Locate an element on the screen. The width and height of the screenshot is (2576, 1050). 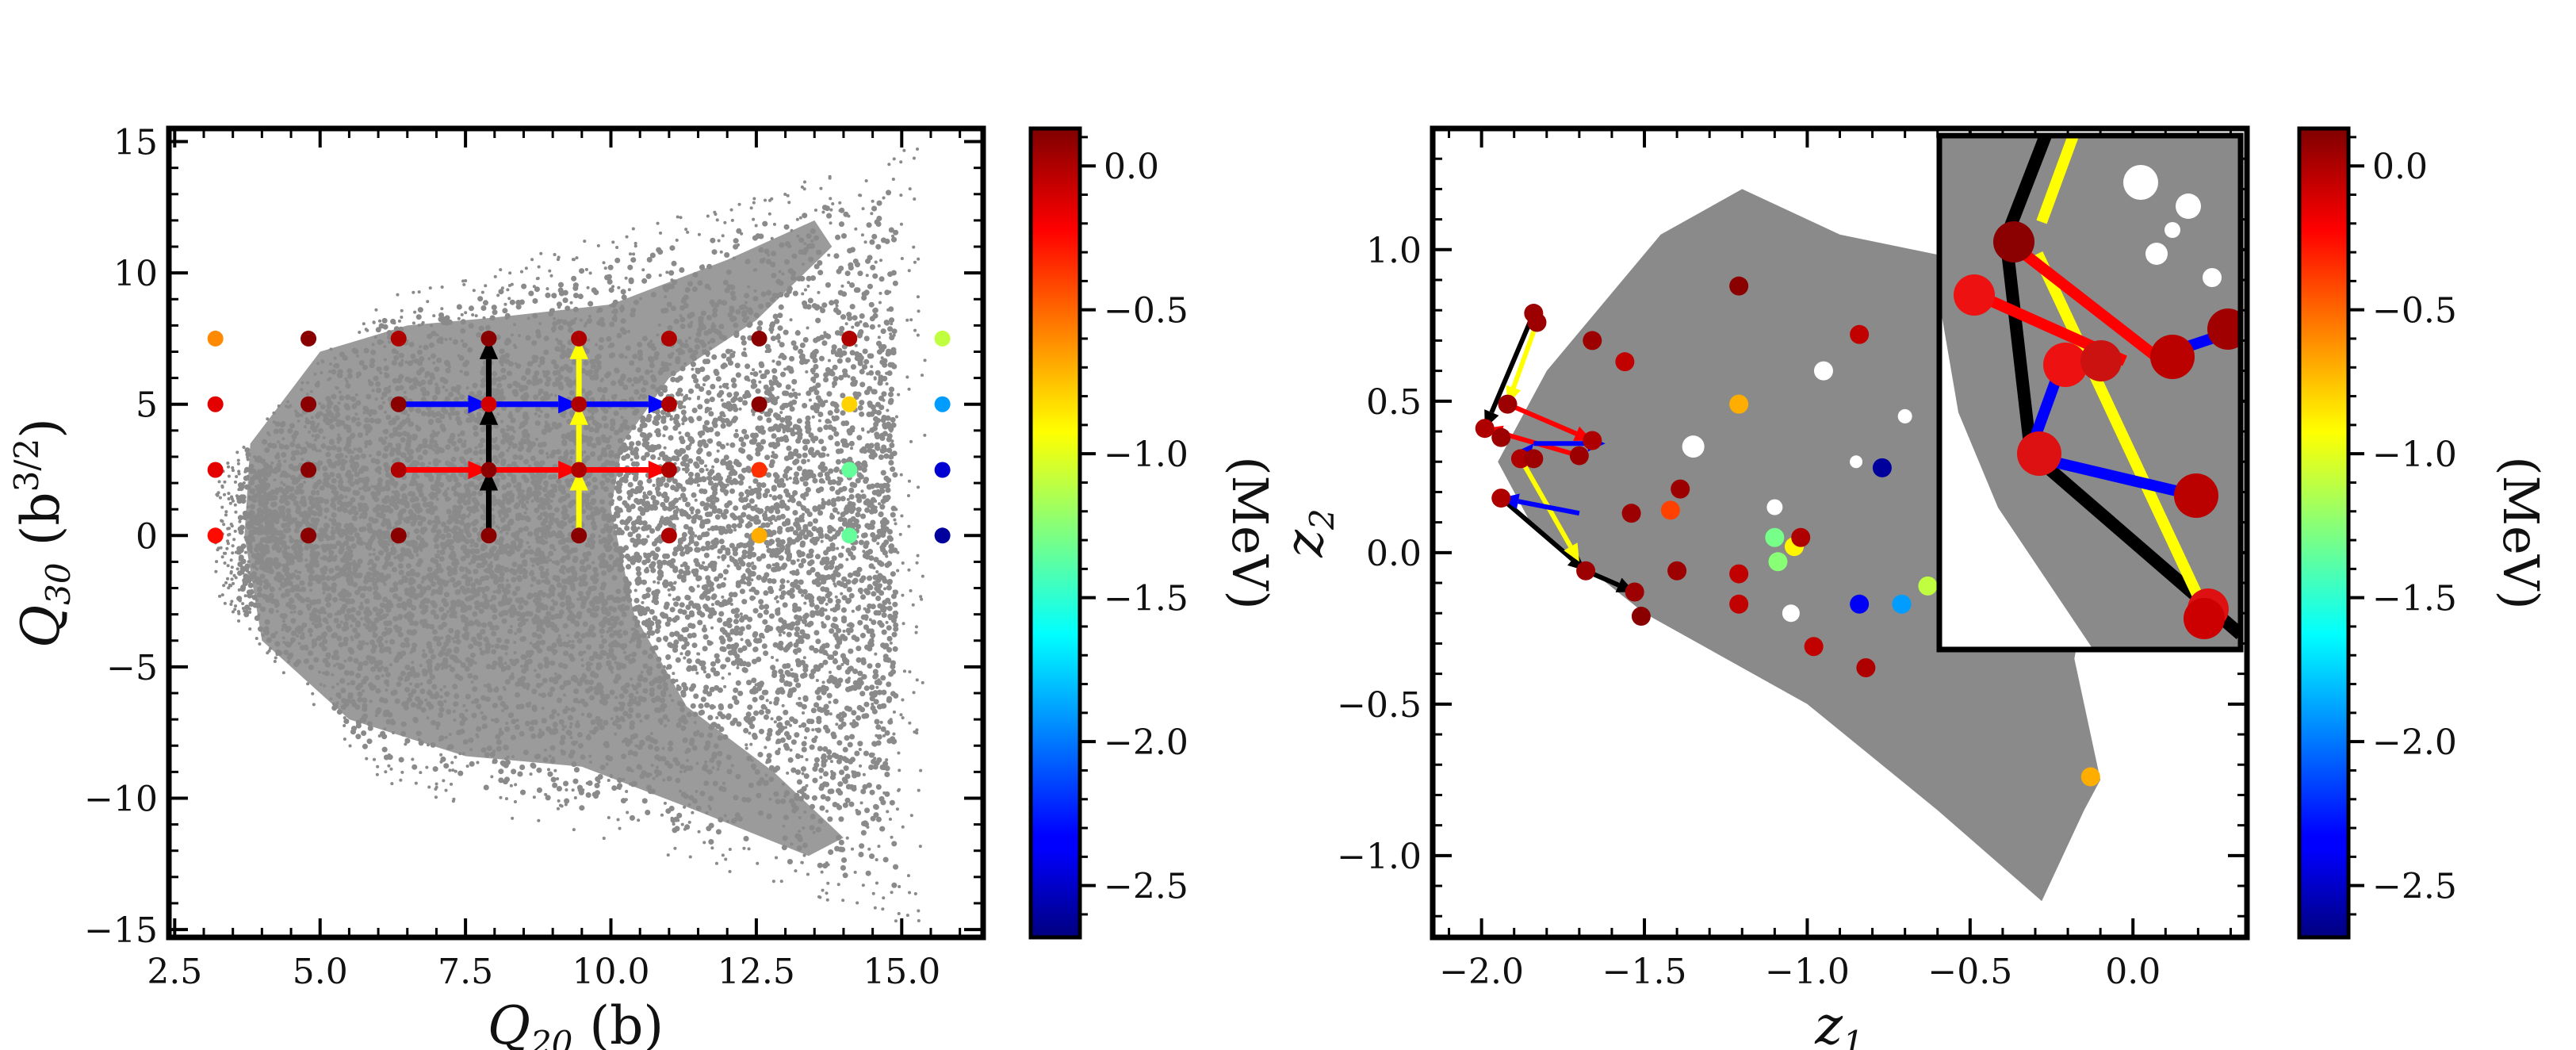
x-tick-label: 10.0 is located at coordinates (611, 972).